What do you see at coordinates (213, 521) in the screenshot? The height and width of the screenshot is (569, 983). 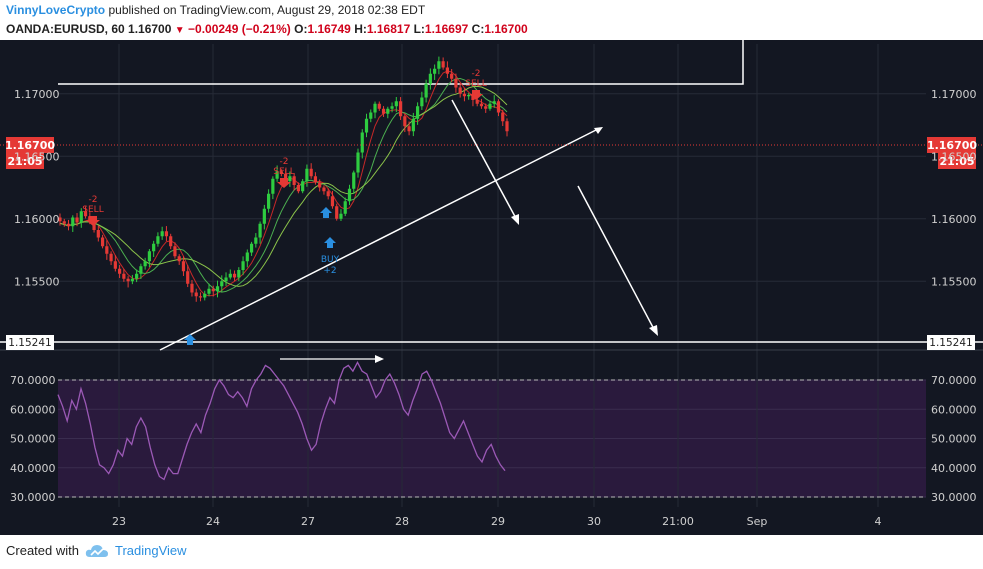 I see `time-tick-label: 24` at bounding box center [213, 521].